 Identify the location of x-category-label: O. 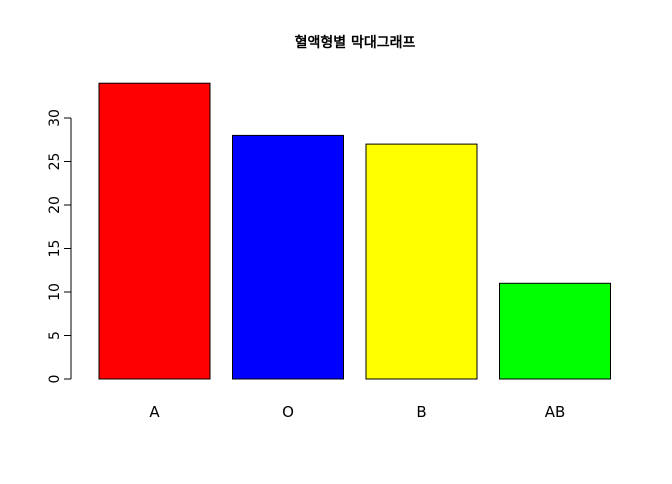
(288, 412).